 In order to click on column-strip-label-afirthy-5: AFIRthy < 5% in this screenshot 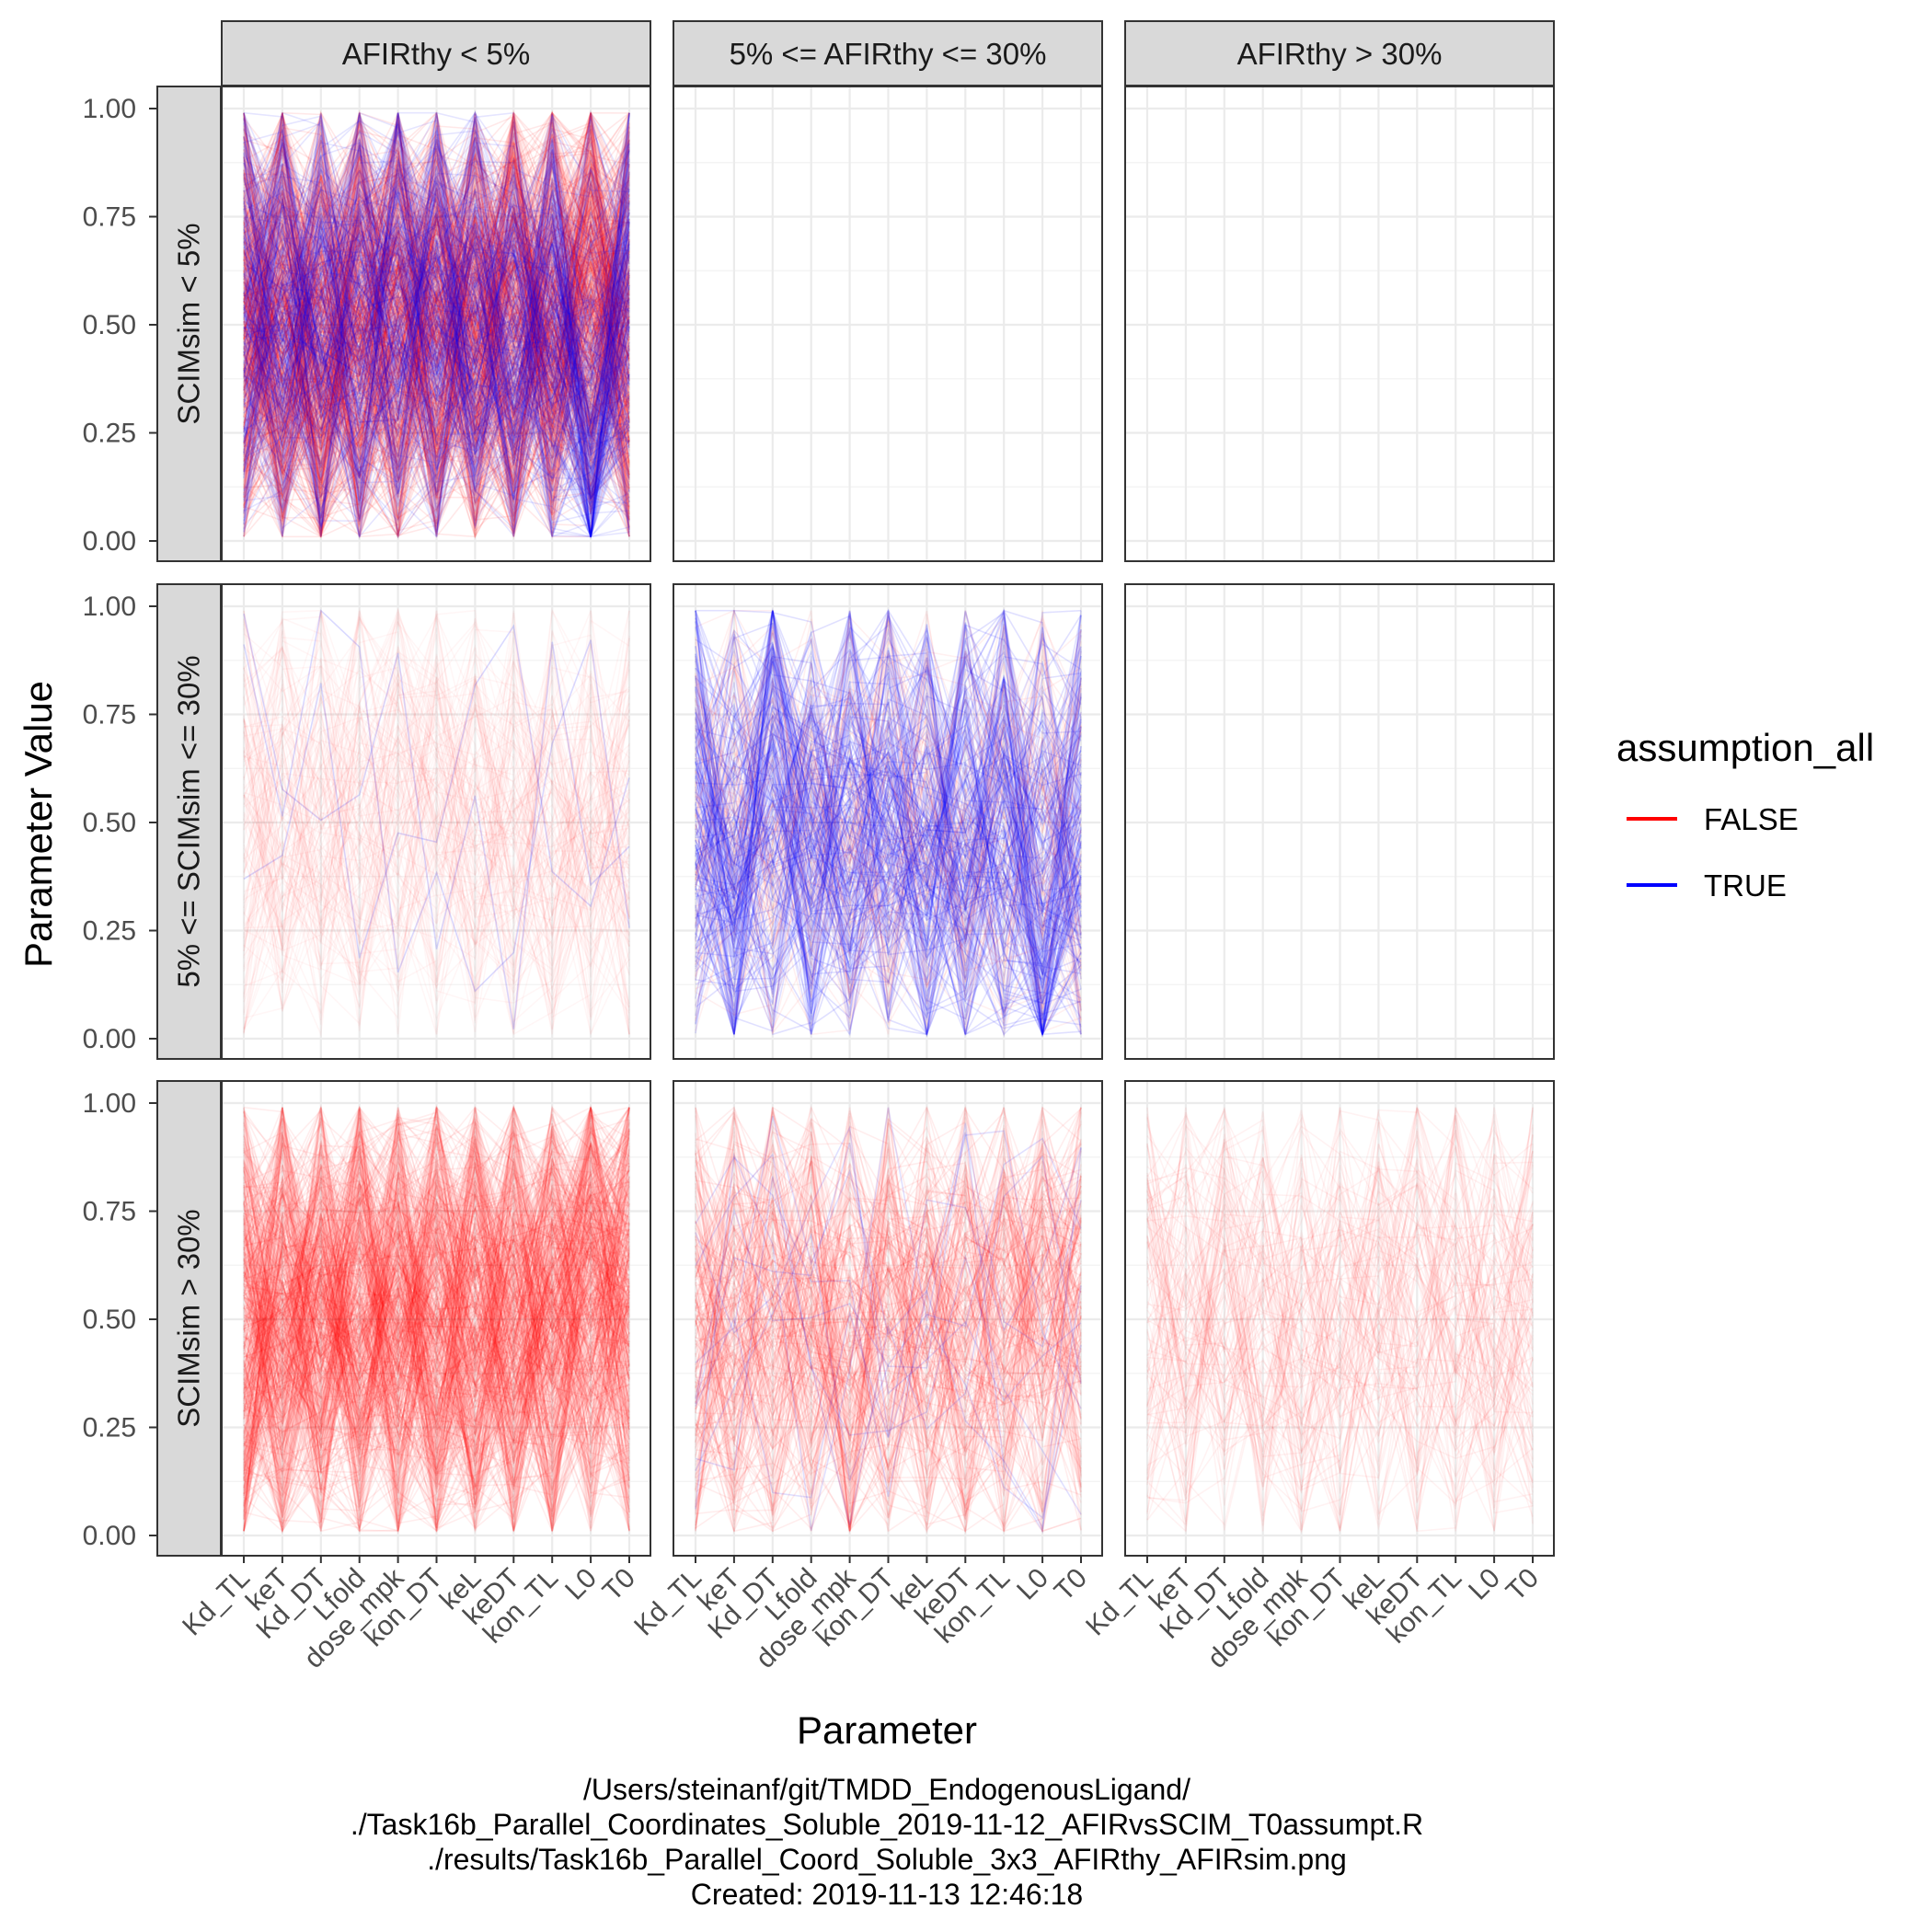, I will do `click(436, 54)`.